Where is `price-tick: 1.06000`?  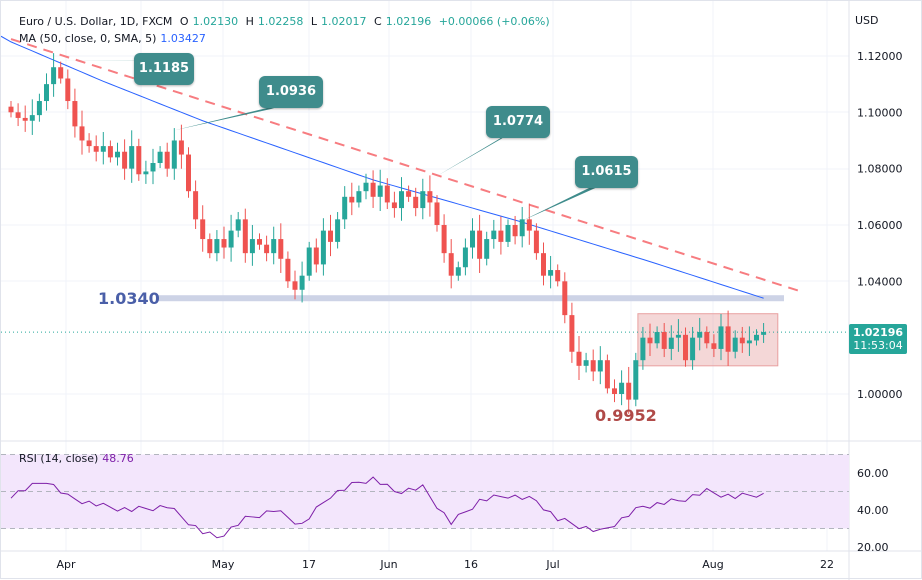
price-tick: 1.06000 is located at coordinates (880, 225).